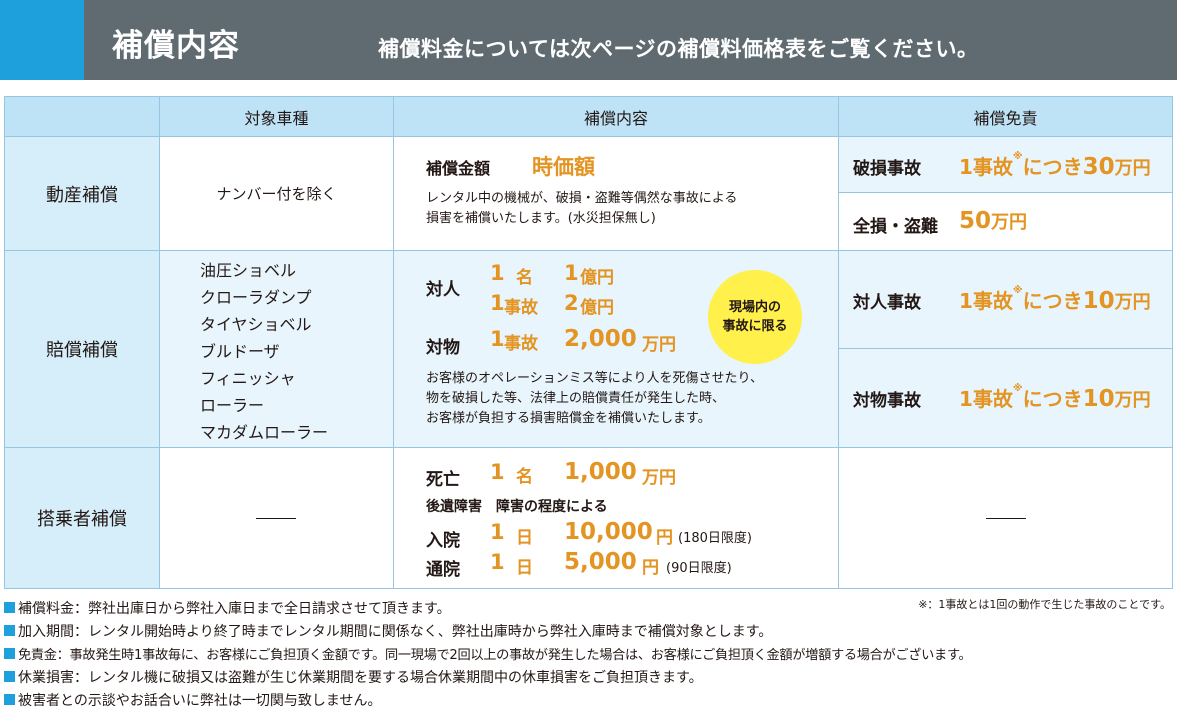 Image resolution: width=1177 pixels, height=719 pixels. I want to click on passenger-vehicles, so click(277, 518).